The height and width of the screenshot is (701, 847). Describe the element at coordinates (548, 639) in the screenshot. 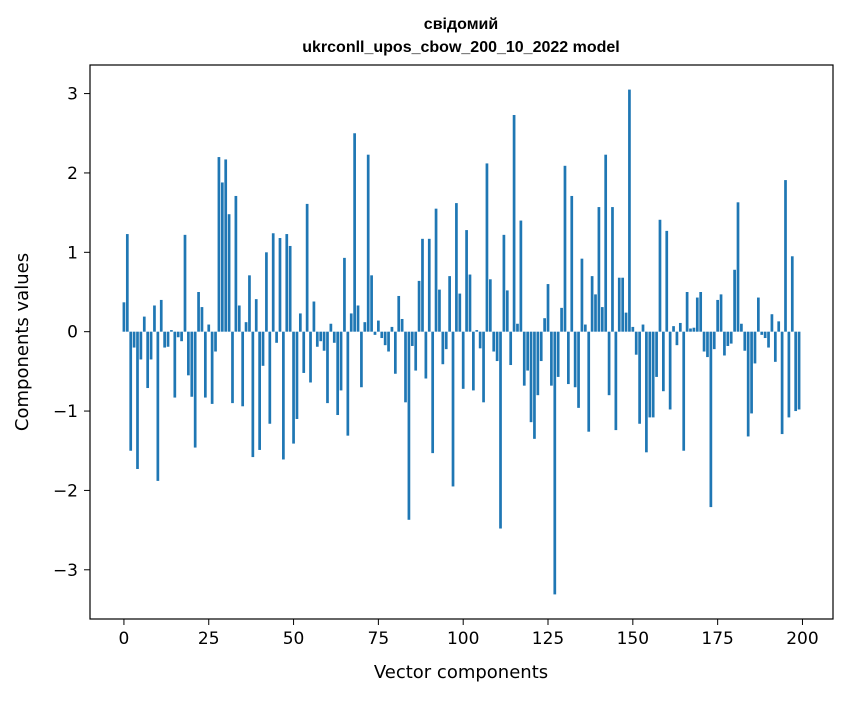

I see `x-tick-label: 125` at that location.